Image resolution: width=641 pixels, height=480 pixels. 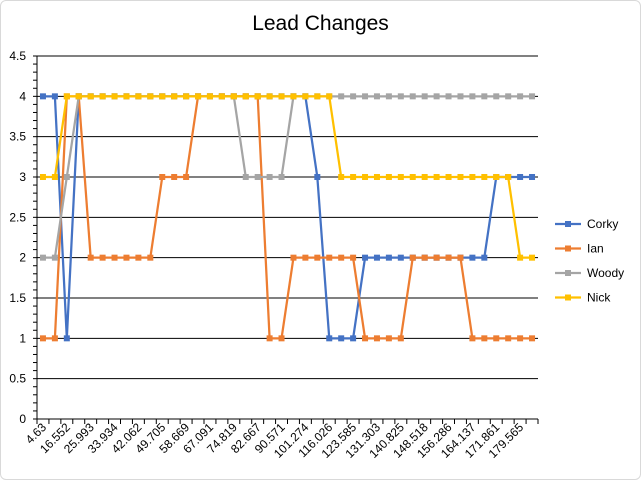 What do you see at coordinates (22, 338) in the screenshot?
I see `y-tick-label: 1` at bounding box center [22, 338].